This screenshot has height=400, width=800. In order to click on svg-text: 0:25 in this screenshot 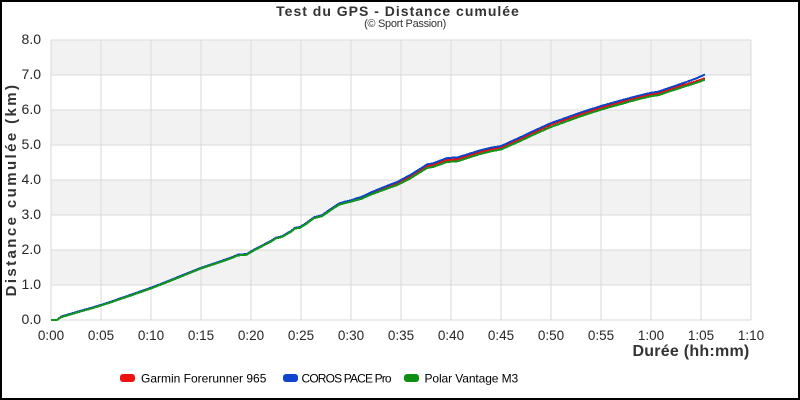, I will do `click(301, 335)`.